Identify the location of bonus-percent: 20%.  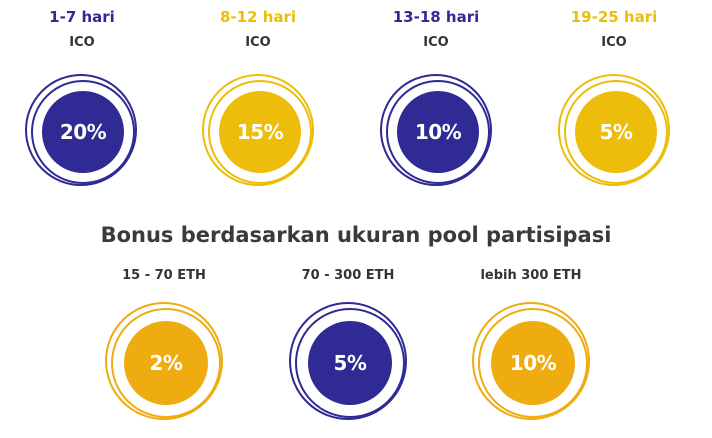
(83, 132).